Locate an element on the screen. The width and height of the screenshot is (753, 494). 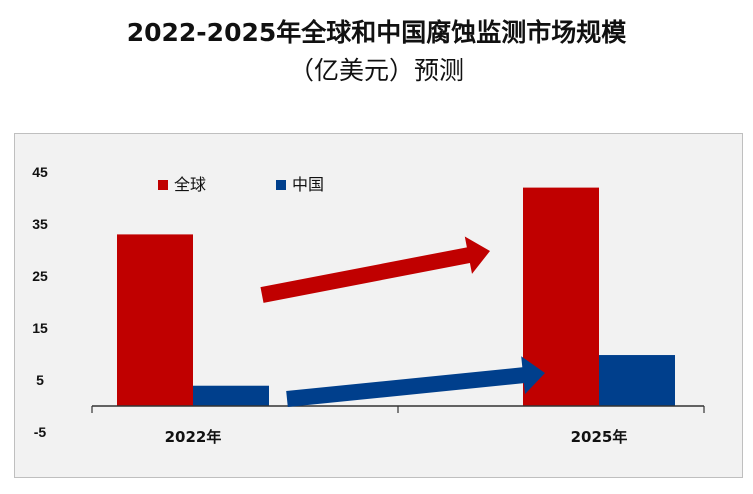
title-line-1: 2022-2025年全球和中国腐蚀监测市场规模 is located at coordinates (376, 32).